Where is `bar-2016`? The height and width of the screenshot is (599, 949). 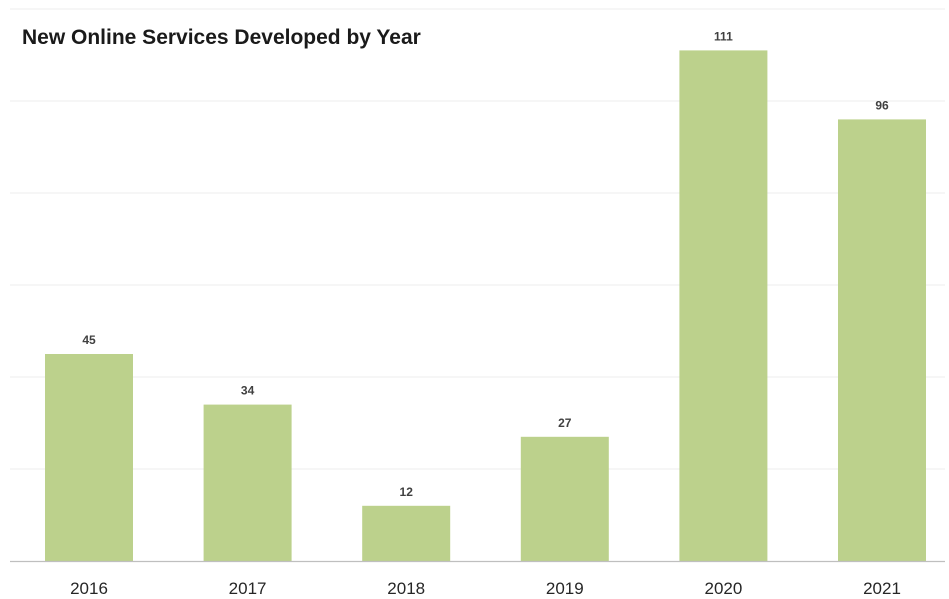
bar-2016 is located at coordinates (89, 457).